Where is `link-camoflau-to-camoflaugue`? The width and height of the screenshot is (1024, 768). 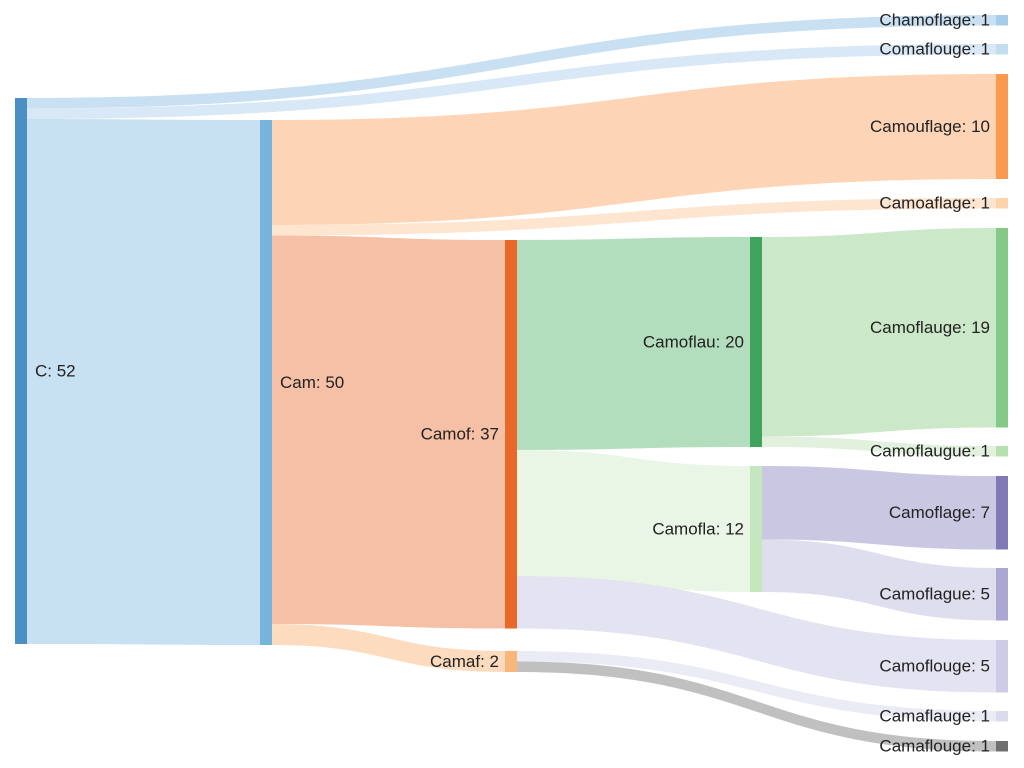 link-camoflau-to-camoflaugue is located at coordinates (879, 446).